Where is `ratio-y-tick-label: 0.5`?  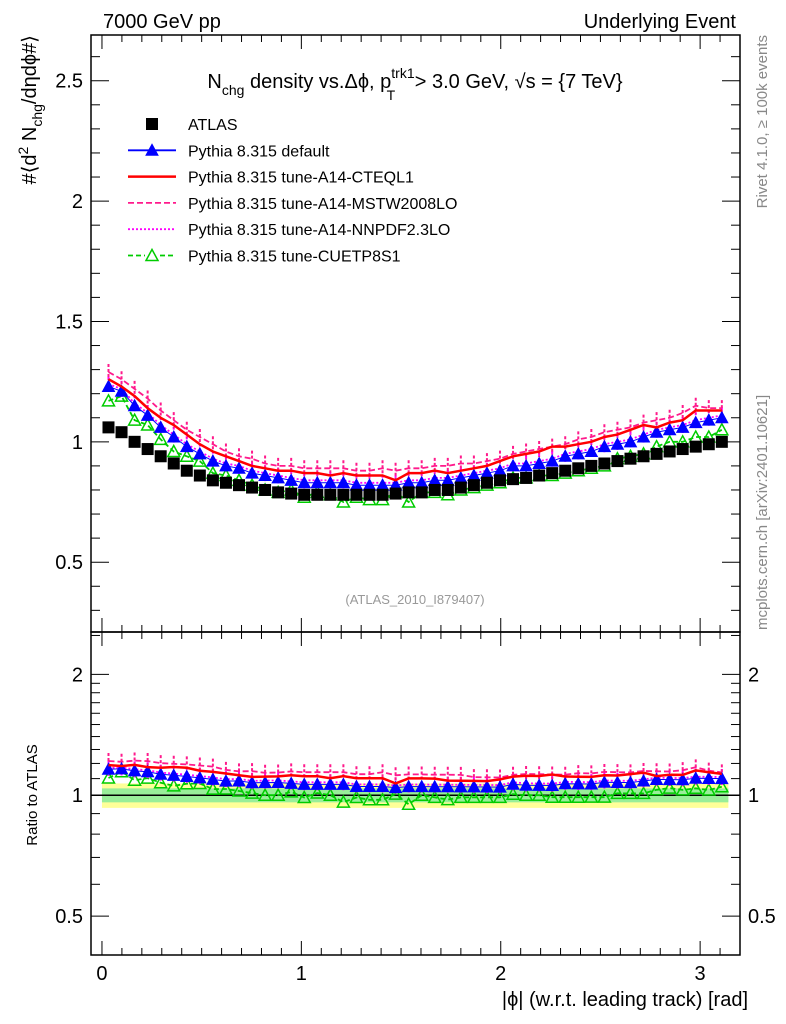 ratio-y-tick-label: 0.5 is located at coordinates (69, 917).